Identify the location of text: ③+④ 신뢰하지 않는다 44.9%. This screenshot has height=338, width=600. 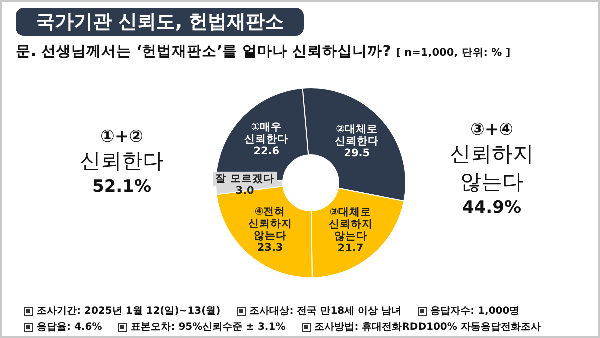
(492, 169).